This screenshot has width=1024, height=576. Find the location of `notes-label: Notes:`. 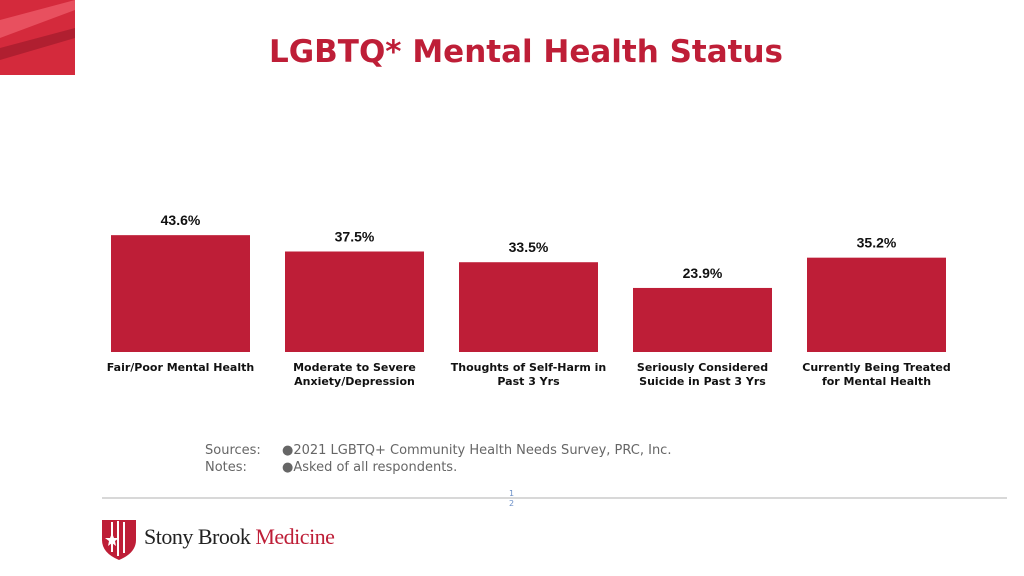

notes-label: Notes: is located at coordinates (226, 467).